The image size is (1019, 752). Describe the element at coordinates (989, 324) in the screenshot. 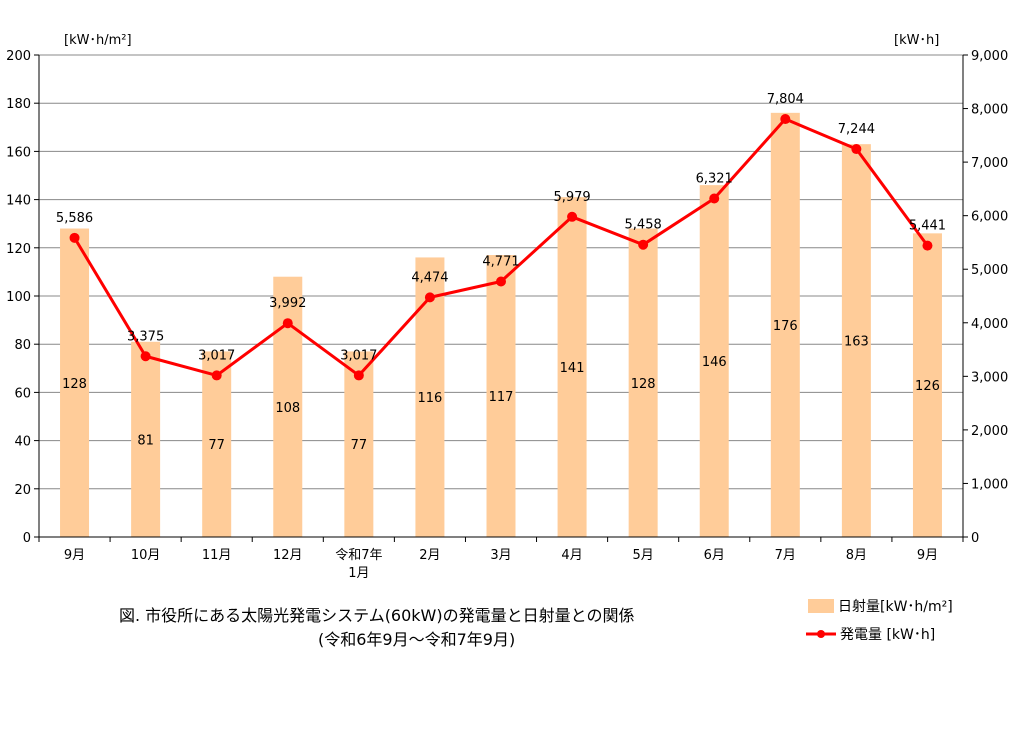

I see `right-tick-label: 4,000` at that location.